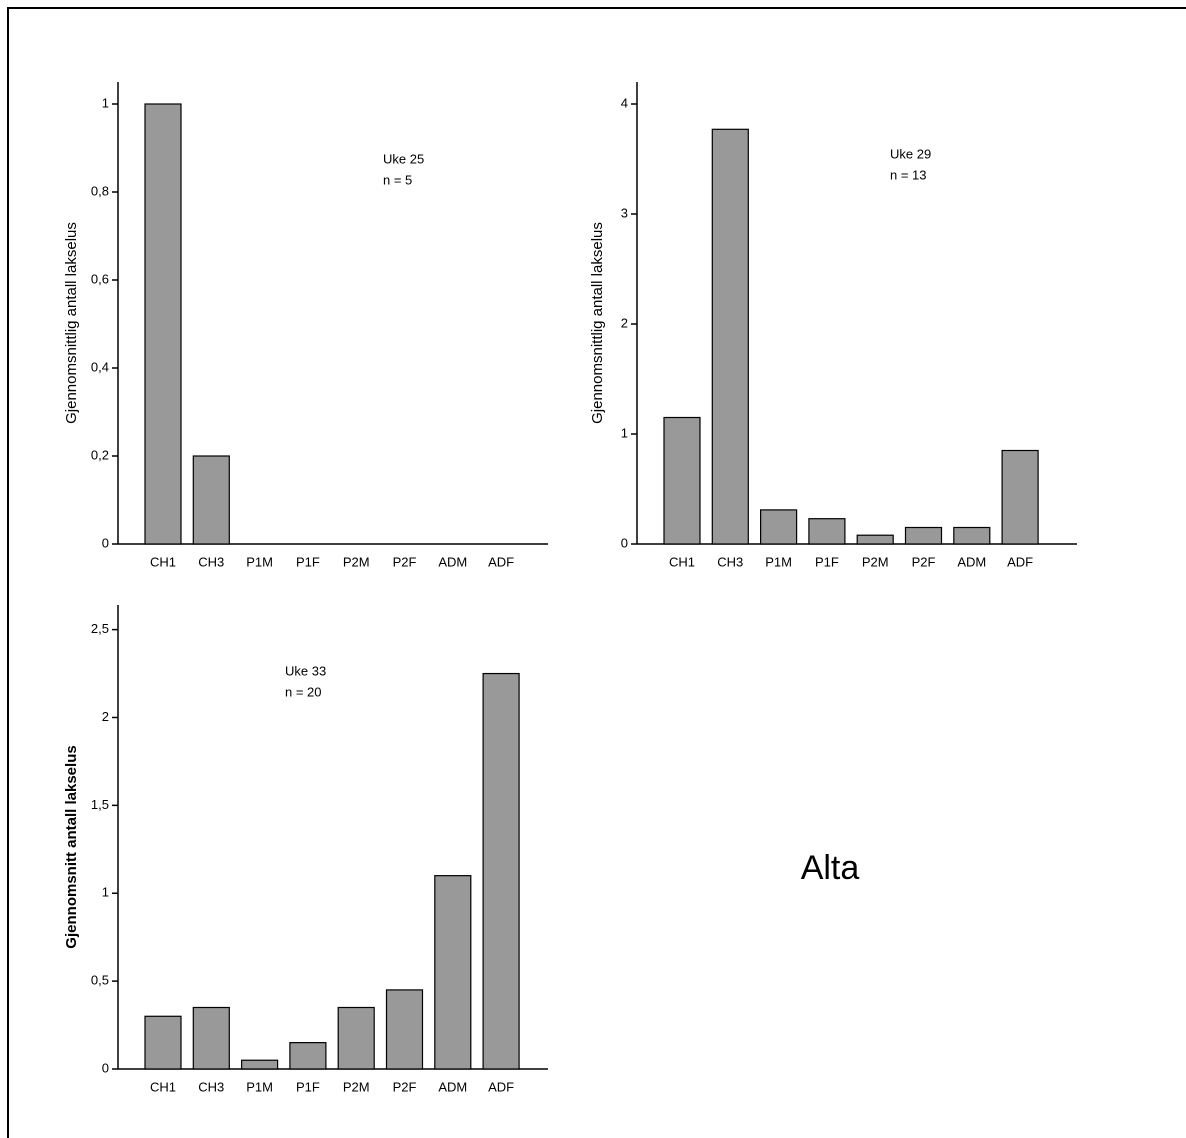 The height and width of the screenshot is (1138, 1186). What do you see at coordinates (71, 846) in the screenshot?
I see `y-axis-label: Gjennomsnitt antall lakselus` at bounding box center [71, 846].